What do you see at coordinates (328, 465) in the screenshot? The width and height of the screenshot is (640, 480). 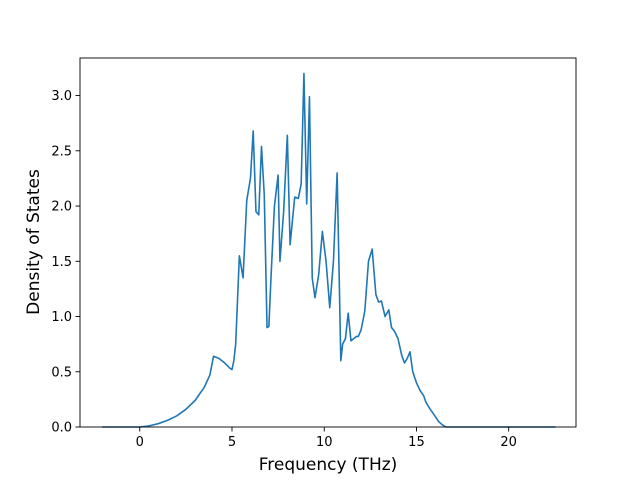 I see `x-axis-label: Frequency (THz)` at bounding box center [328, 465].